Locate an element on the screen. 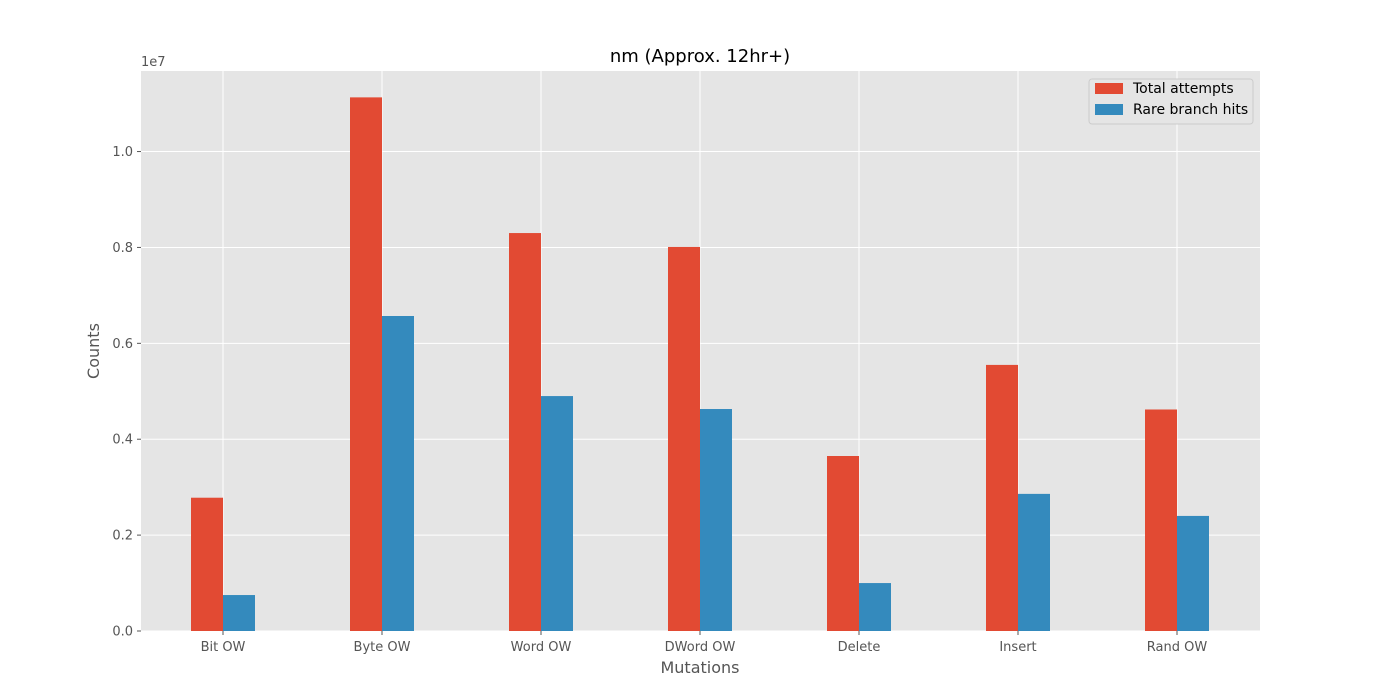 This screenshot has height=700, width=1400. x-tick-label: Delete is located at coordinates (859, 647).